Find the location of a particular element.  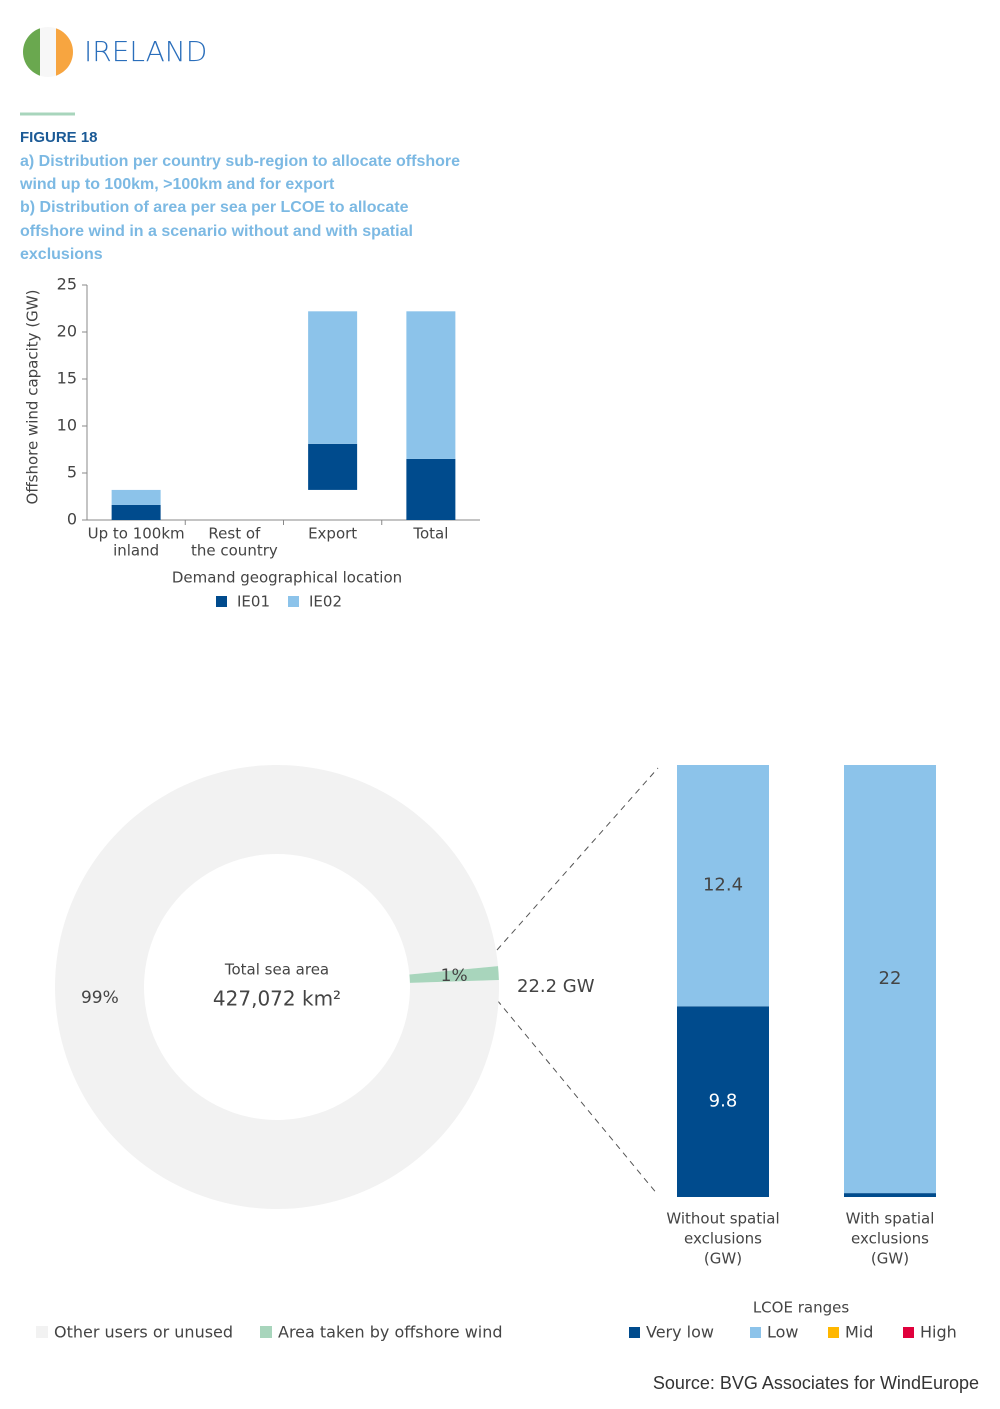

slice-label: 99% is located at coordinates (100, 998).